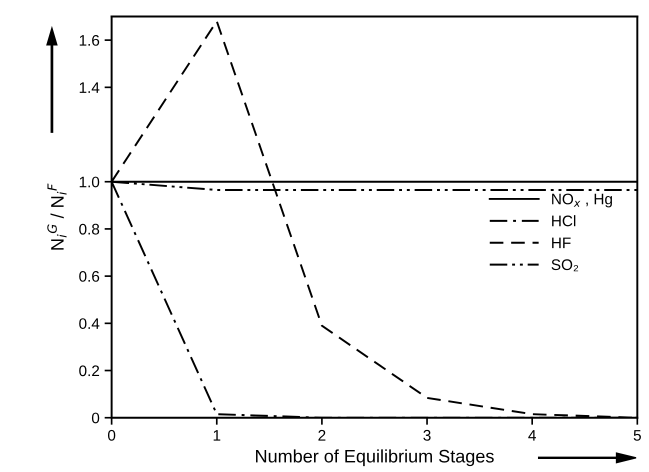 The width and height of the screenshot is (649, 472). What do you see at coordinates (89, 324) in the screenshot?
I see `y-tick-label: 0.4` at bounding box center [89, 324].